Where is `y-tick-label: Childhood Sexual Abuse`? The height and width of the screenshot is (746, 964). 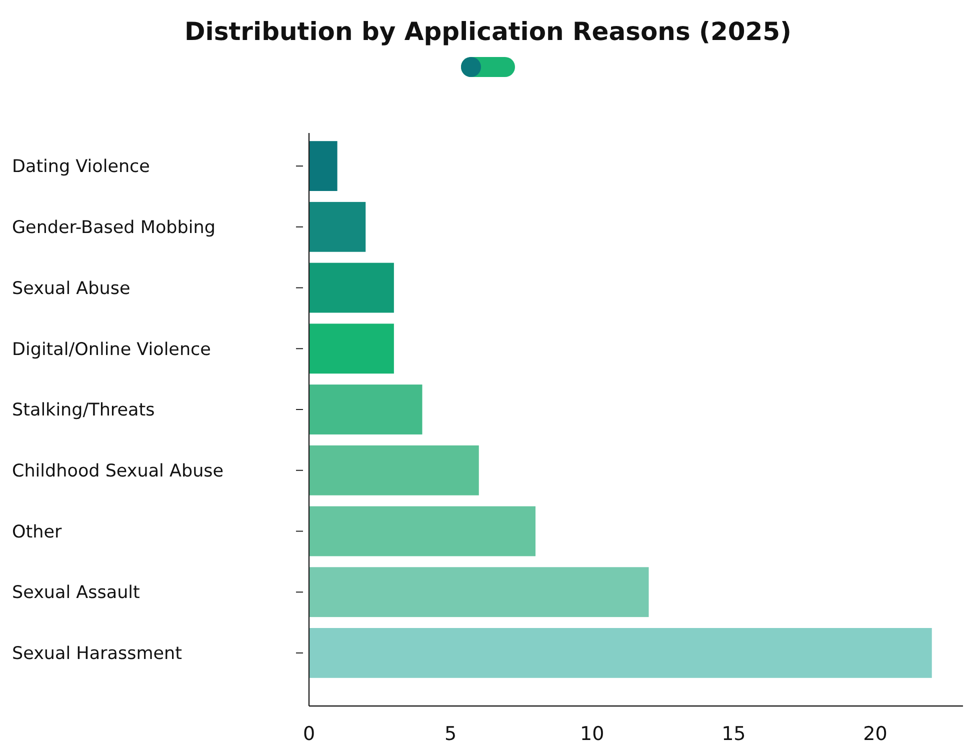 y-tick-label: Childhood Sexual Abuse is located at coordinates (118, 471).